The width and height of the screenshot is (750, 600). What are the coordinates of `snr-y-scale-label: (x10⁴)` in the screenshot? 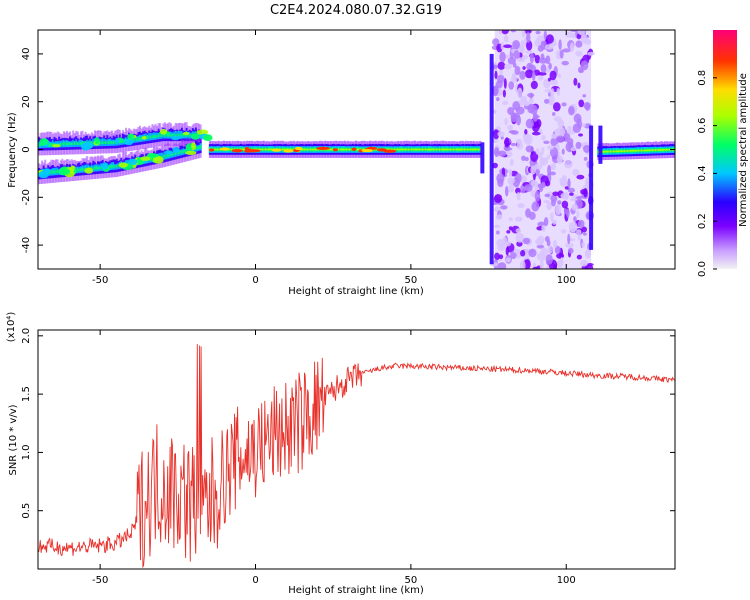 It's located at (11, 327).